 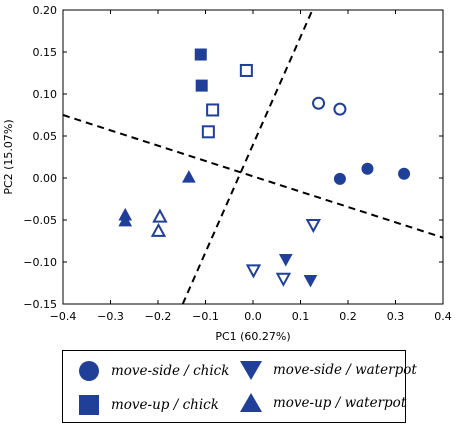 What do you see at coordinates (158, 316) in the screenshot?
I see `x-tick-label: −0.2` at bounding box center [158, 316].